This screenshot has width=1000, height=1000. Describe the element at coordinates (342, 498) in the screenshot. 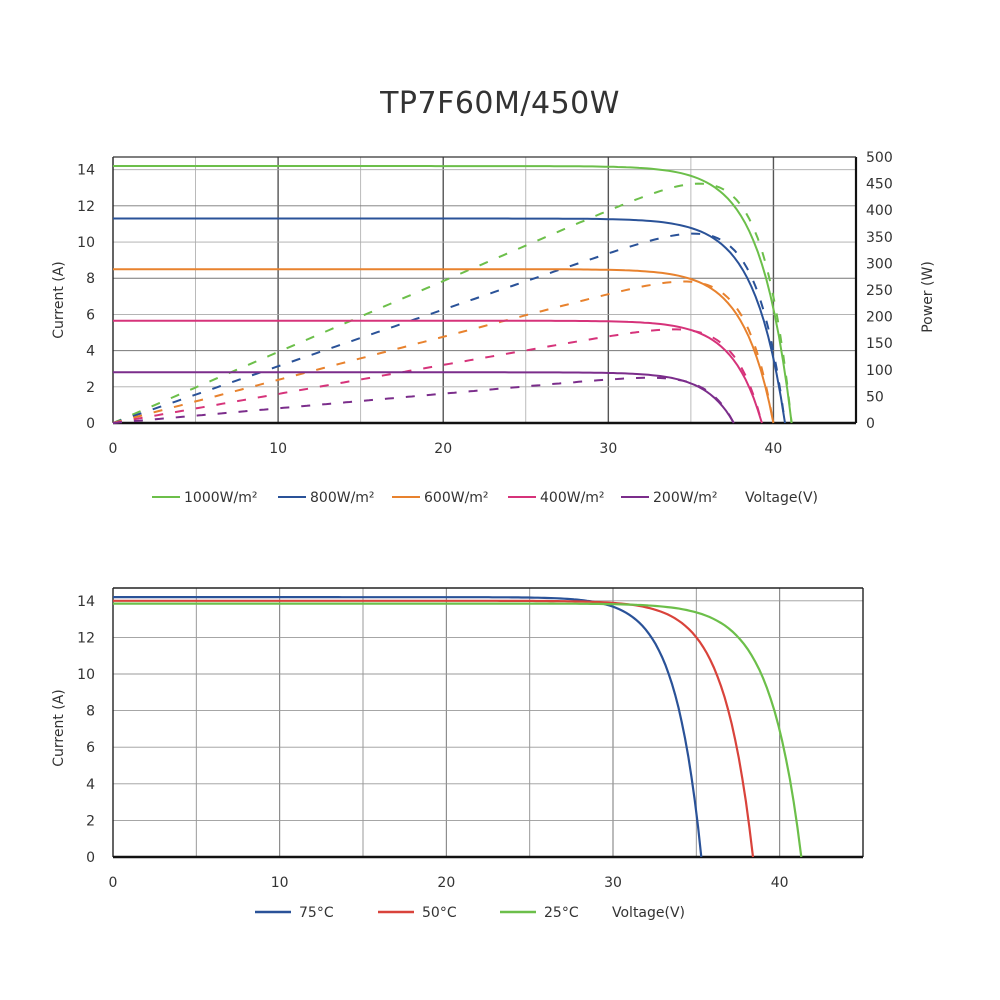

I see `legend-label-1: 800W/m²` at that location.